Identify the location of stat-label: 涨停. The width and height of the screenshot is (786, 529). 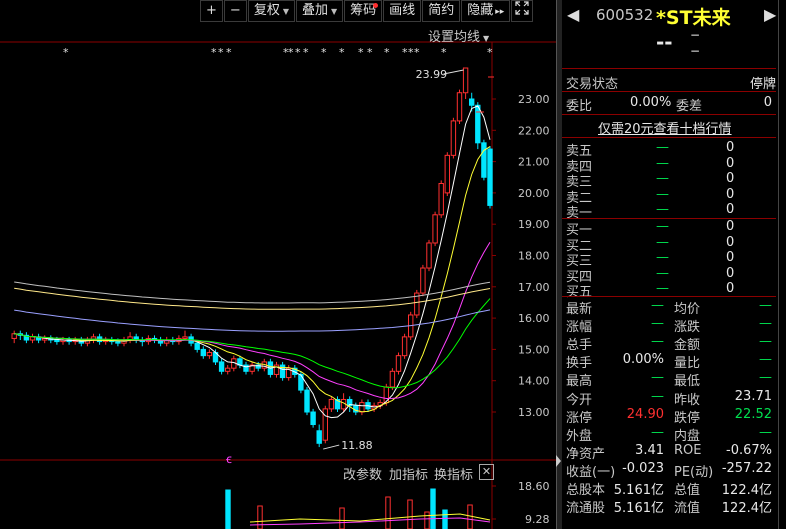
(579, 418).